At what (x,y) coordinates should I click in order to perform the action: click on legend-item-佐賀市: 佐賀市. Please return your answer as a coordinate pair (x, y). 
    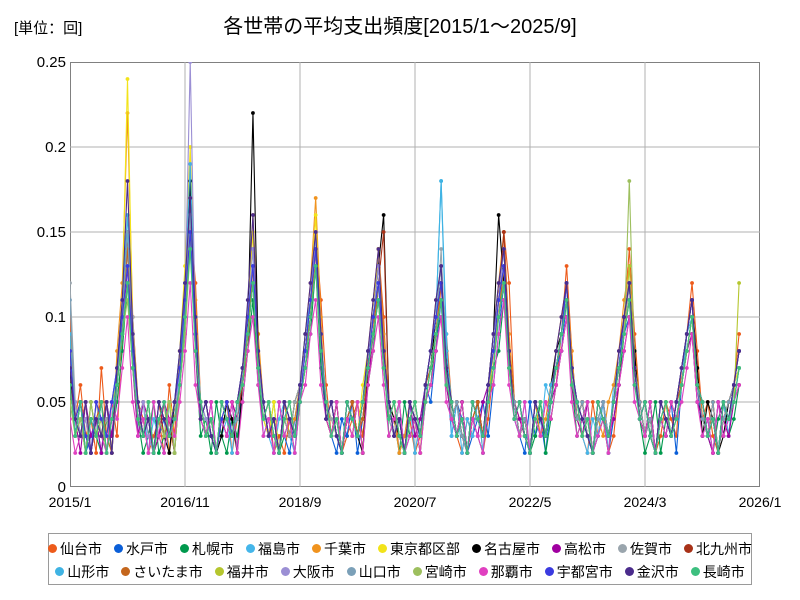
    Looking at the image, I should click on (645, 549).